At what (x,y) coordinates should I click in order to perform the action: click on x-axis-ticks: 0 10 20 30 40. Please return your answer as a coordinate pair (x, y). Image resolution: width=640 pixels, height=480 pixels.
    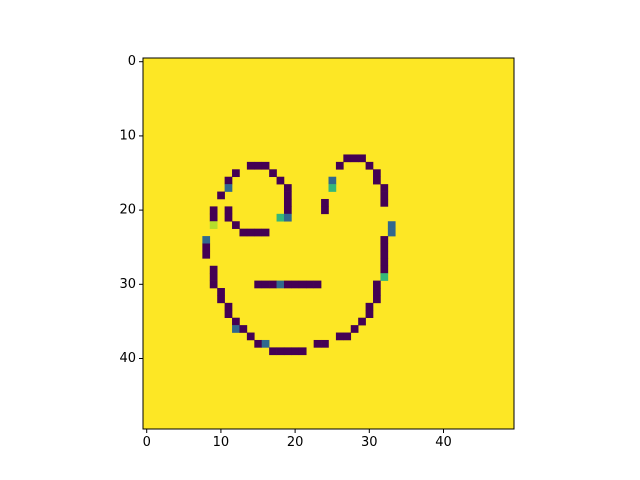
    Looking at the image, I should click on (297, 439).